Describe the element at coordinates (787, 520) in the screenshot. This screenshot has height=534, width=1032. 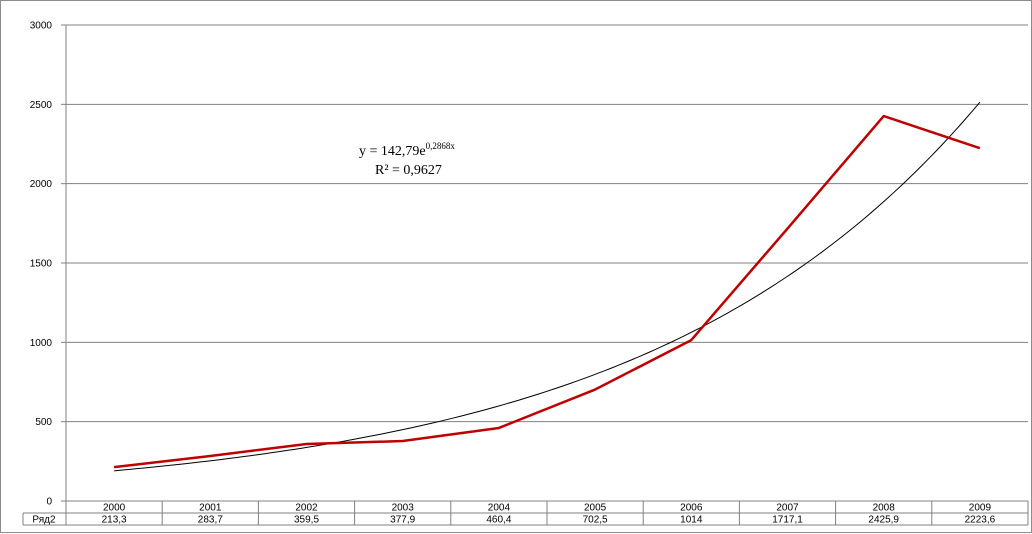
I see `table-value-cell: 1717,1` at that location.